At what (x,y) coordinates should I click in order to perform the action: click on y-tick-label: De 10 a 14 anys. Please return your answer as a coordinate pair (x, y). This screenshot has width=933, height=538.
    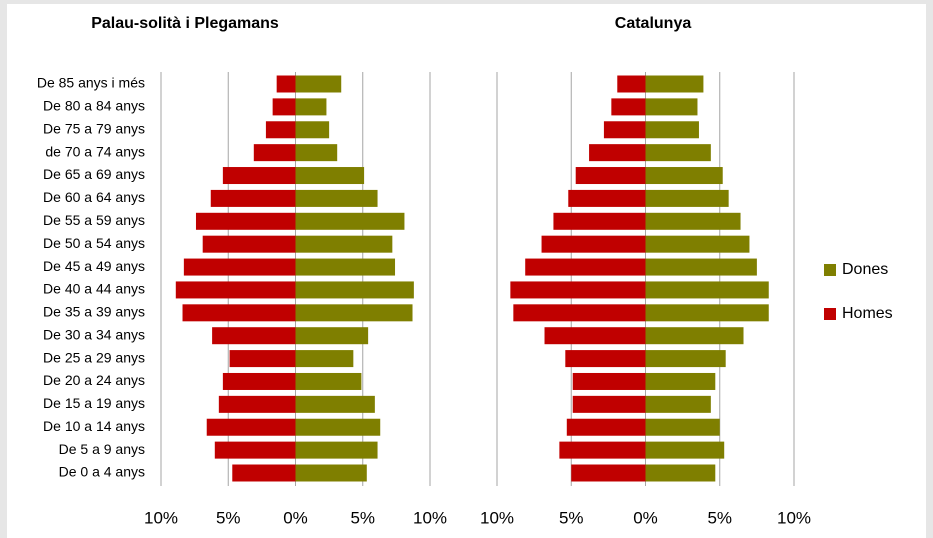
    Looking at the image, I should click on (94, 426).